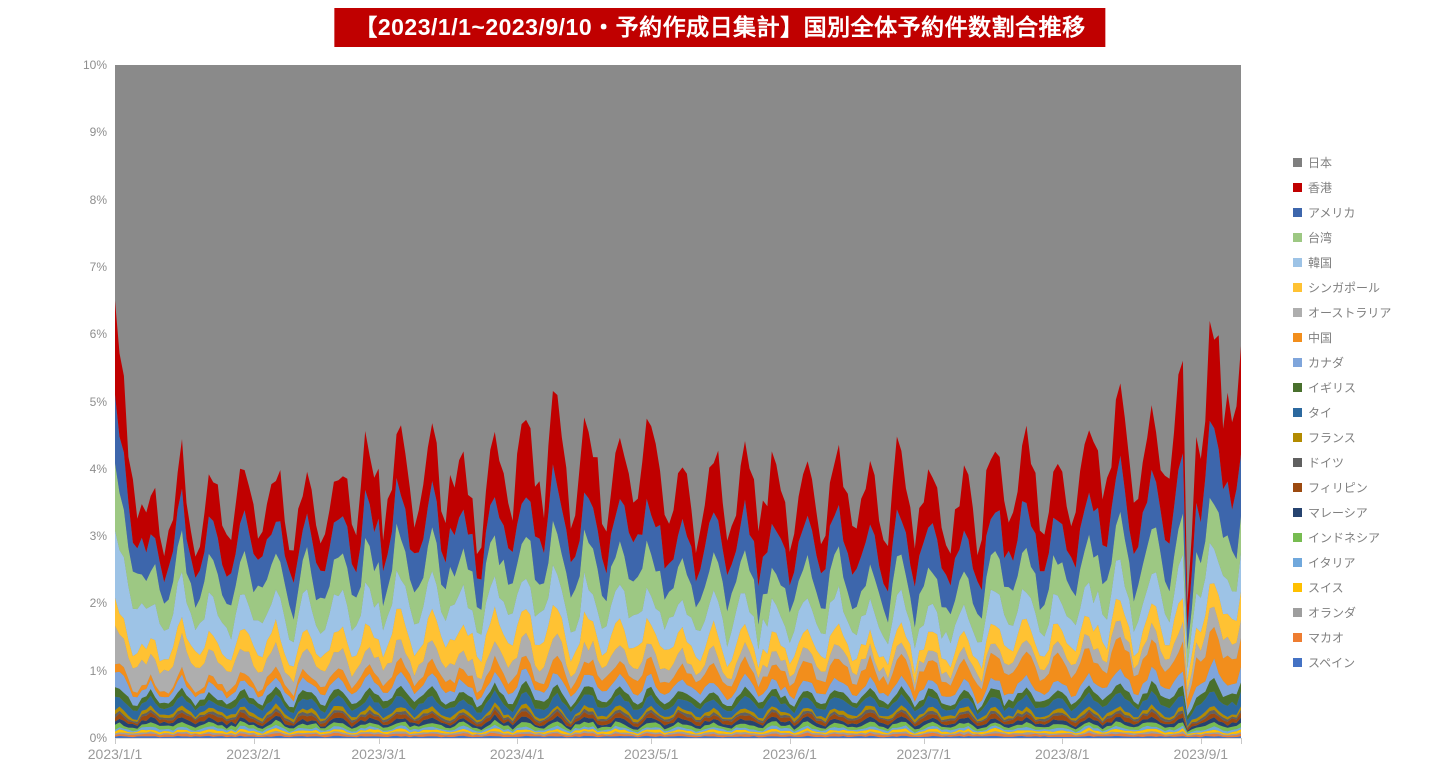  Describe the element at coordinates (98, 738) in the screenshot. I see `y-axis-label: 0%` at that location.